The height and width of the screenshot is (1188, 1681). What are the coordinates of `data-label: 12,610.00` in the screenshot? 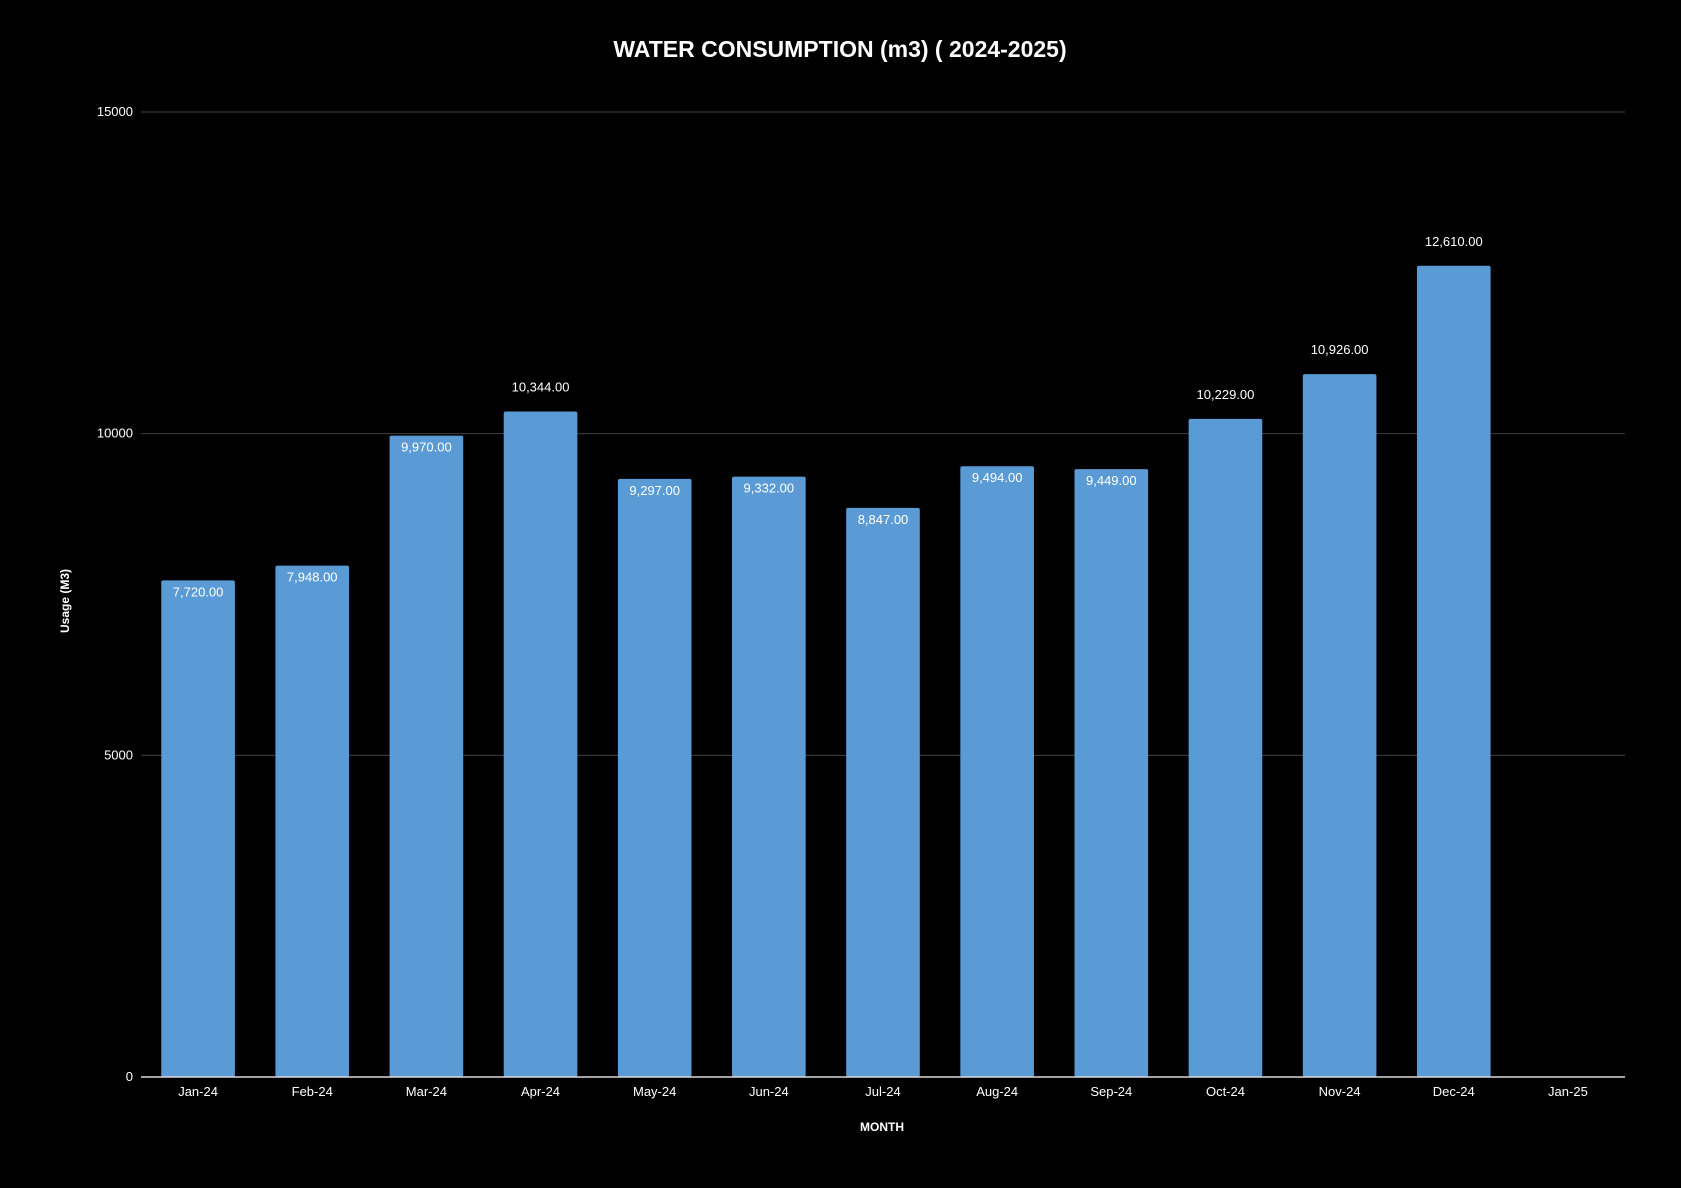 It's located at (1454, 241).